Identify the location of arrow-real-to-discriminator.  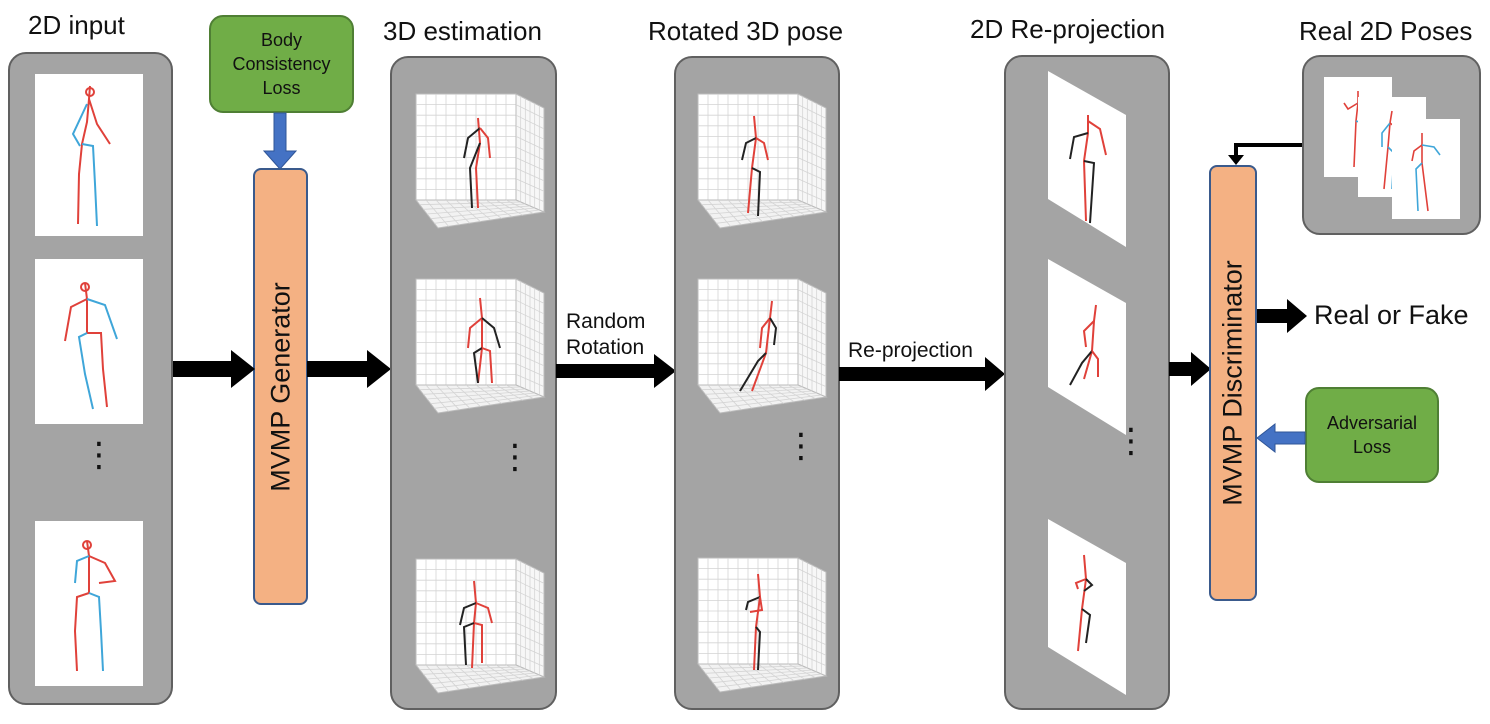
(1265, 154).